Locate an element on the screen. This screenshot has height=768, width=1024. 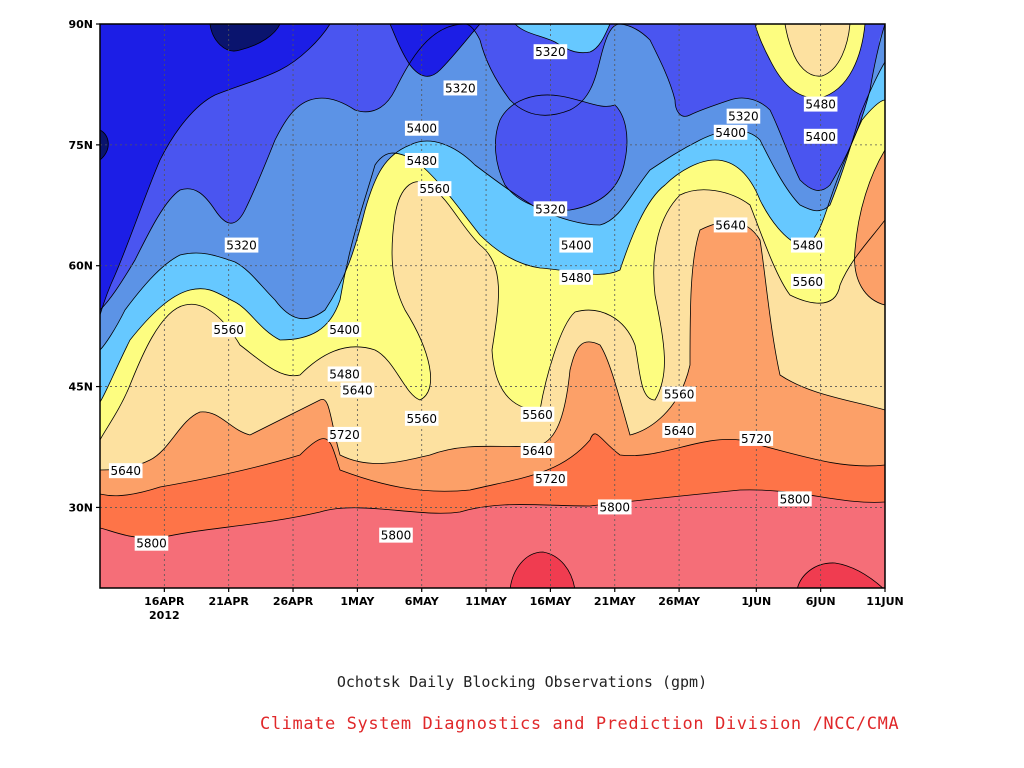
contour-5240-b is located at coordinates (435, 50).